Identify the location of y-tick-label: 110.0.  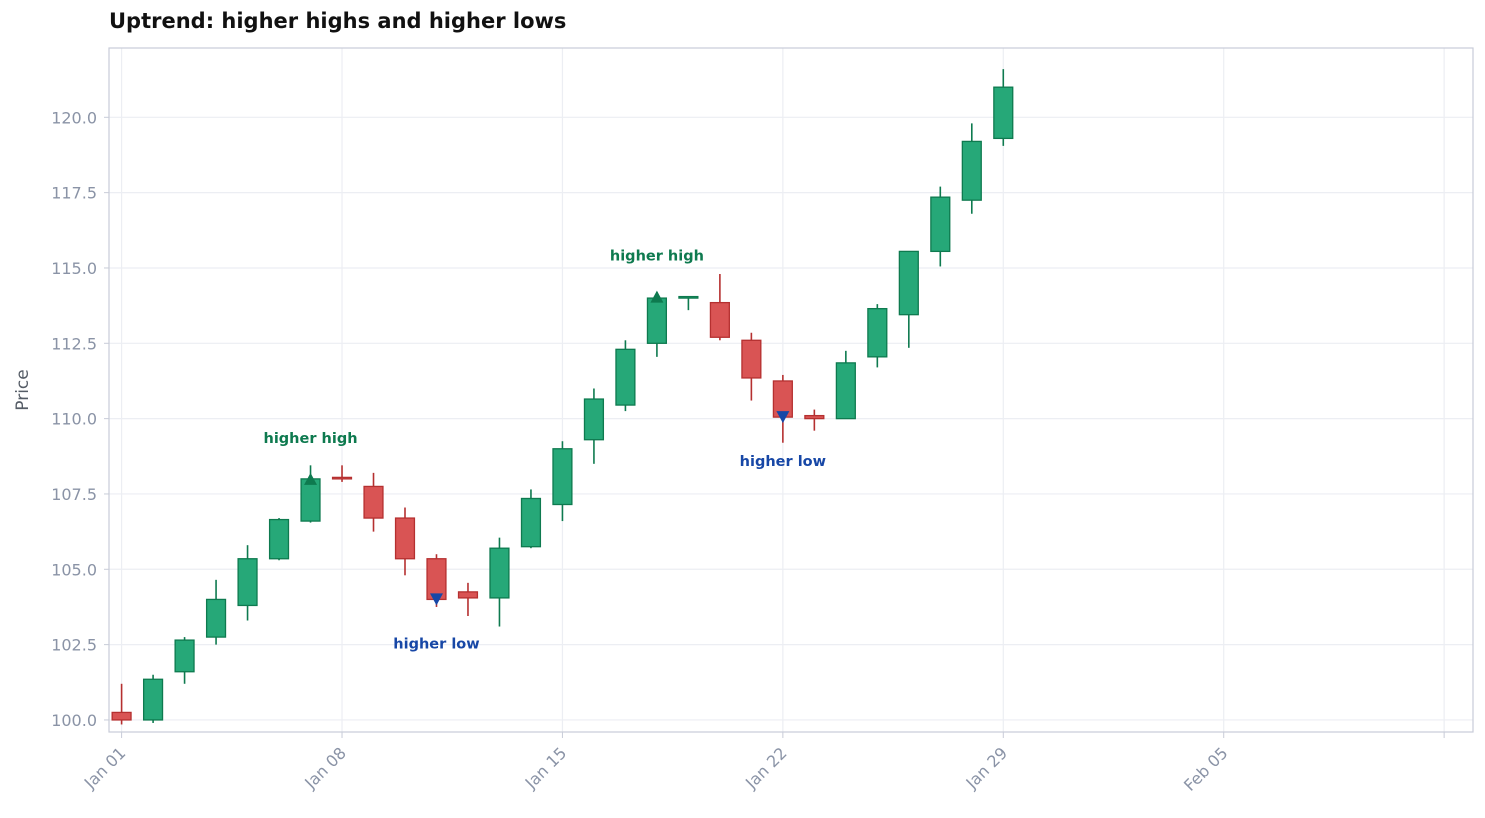
(74, 419).